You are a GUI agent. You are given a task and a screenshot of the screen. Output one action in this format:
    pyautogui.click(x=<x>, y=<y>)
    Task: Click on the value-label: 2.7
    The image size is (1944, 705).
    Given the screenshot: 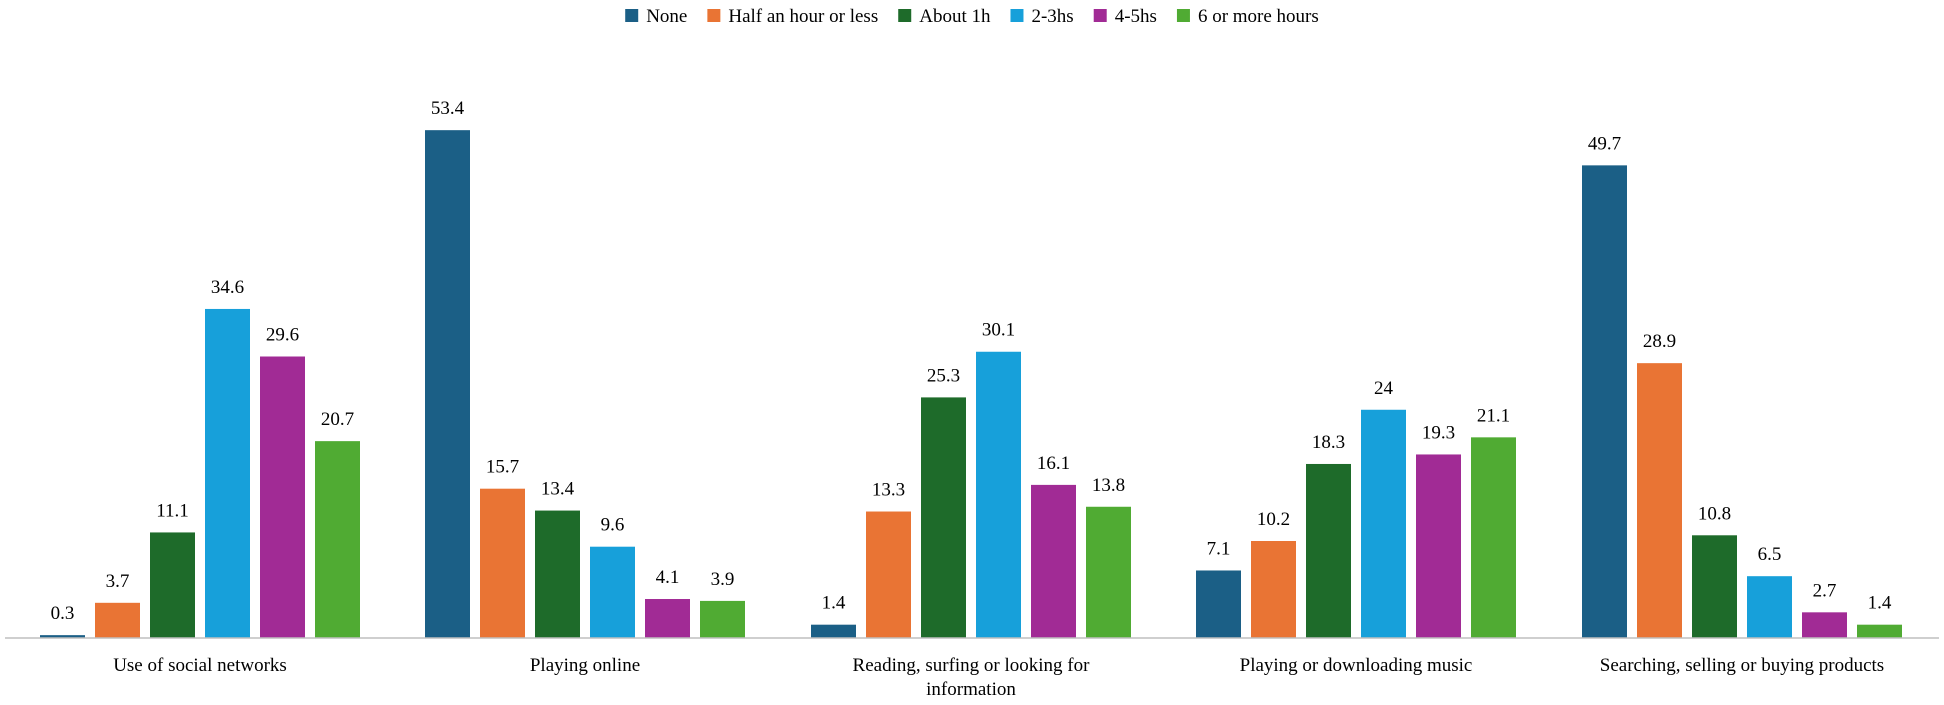 What is the action you would take?
    pyautogui.click(x=1825, y=590)
    